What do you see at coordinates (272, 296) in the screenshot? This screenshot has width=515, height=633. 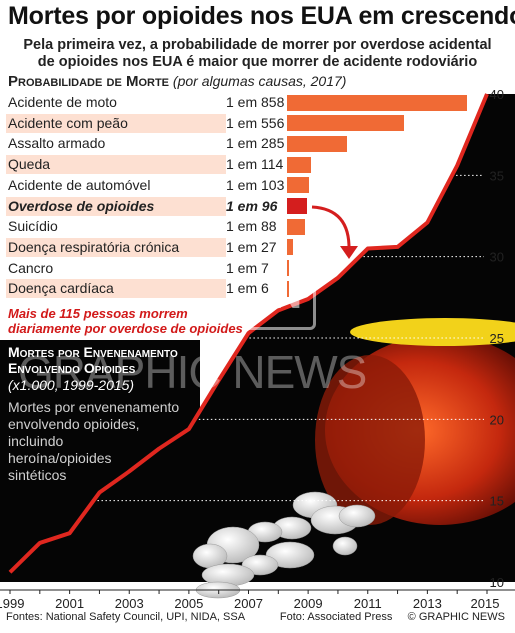 I see `watermark-logo: GN` at bounding box center [272, 296].